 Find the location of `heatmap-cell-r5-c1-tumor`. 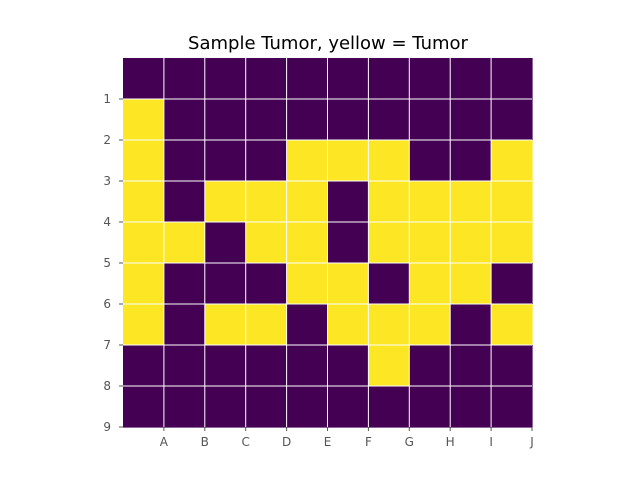

heatmap-cell-r5-c1-tumor is located at coordinates (144, 243).